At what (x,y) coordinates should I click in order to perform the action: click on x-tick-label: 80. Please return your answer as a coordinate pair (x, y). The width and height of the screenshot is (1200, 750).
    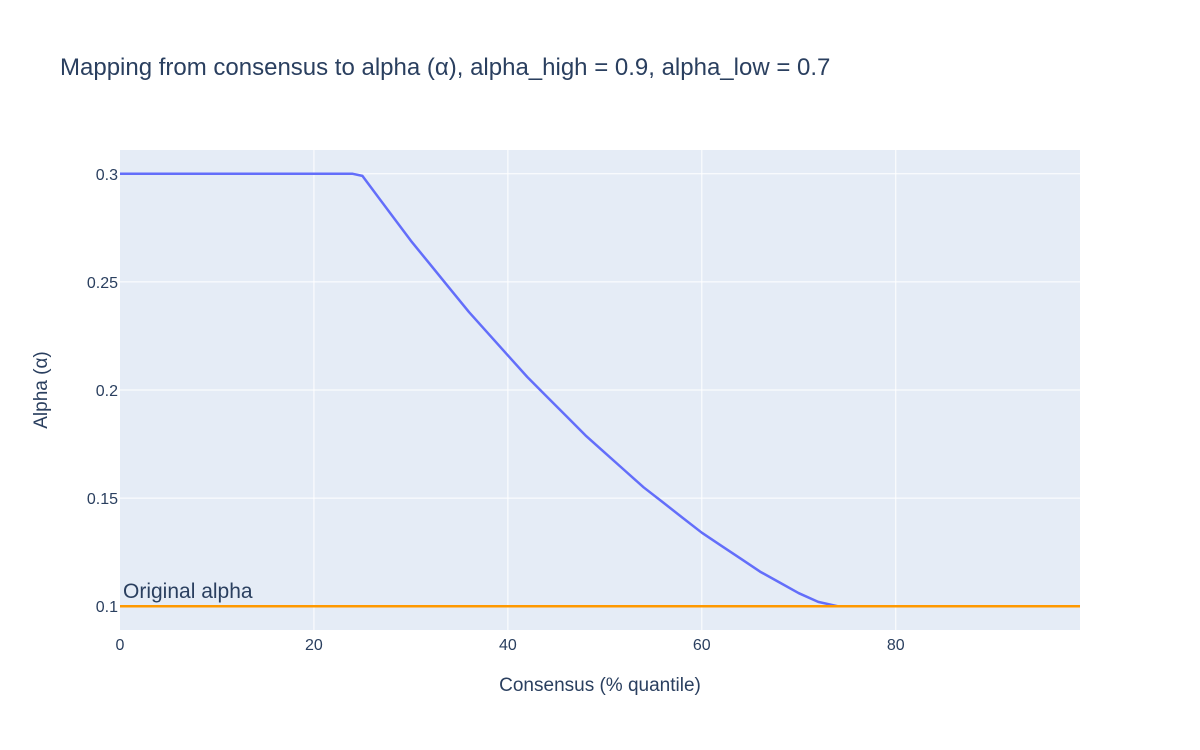
    Looking at the image, I should click on (896, 645).